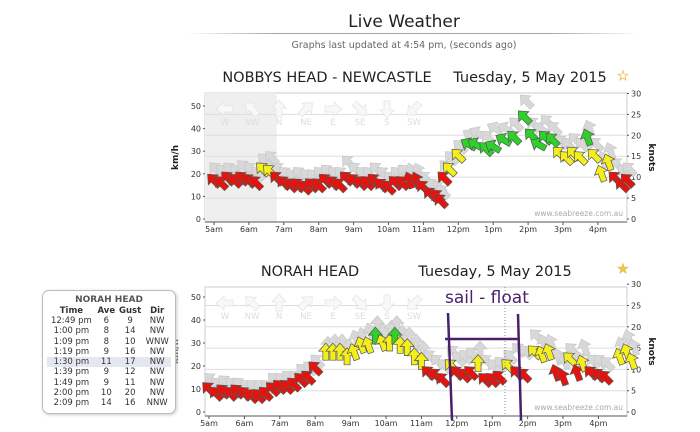 The image size is (700, 432). Describe the element at coordinates (71, 331) in the screenshot. I see `cell-time: 1:00 pm` at that location.